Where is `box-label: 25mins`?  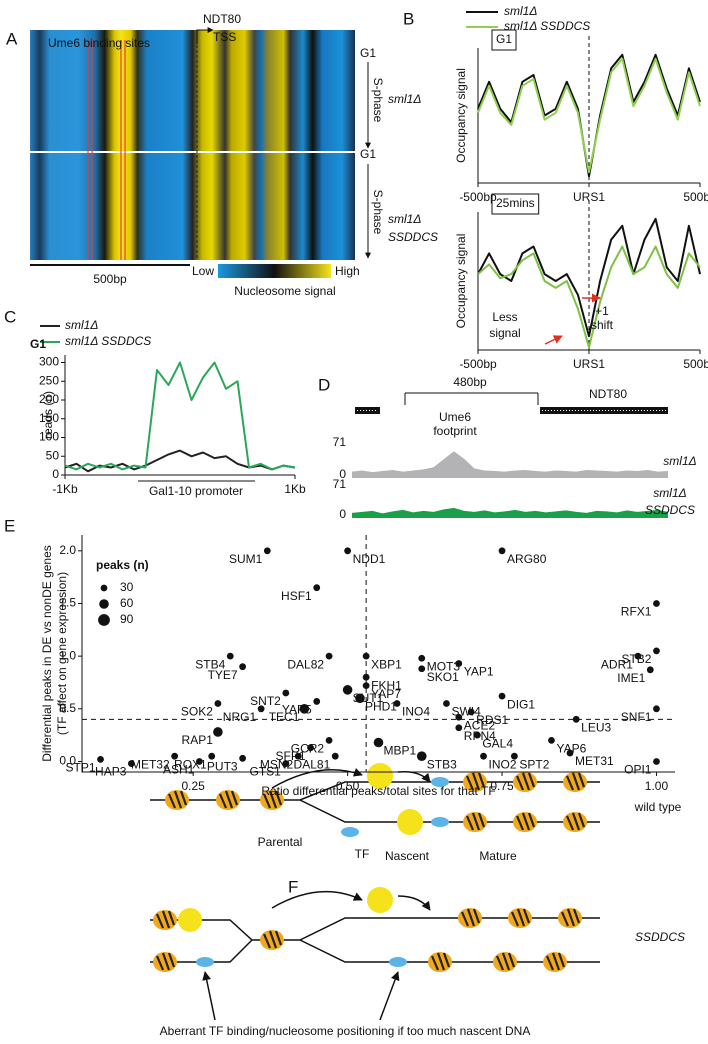 box-label: 25mins is located at coordinates (515, 203).